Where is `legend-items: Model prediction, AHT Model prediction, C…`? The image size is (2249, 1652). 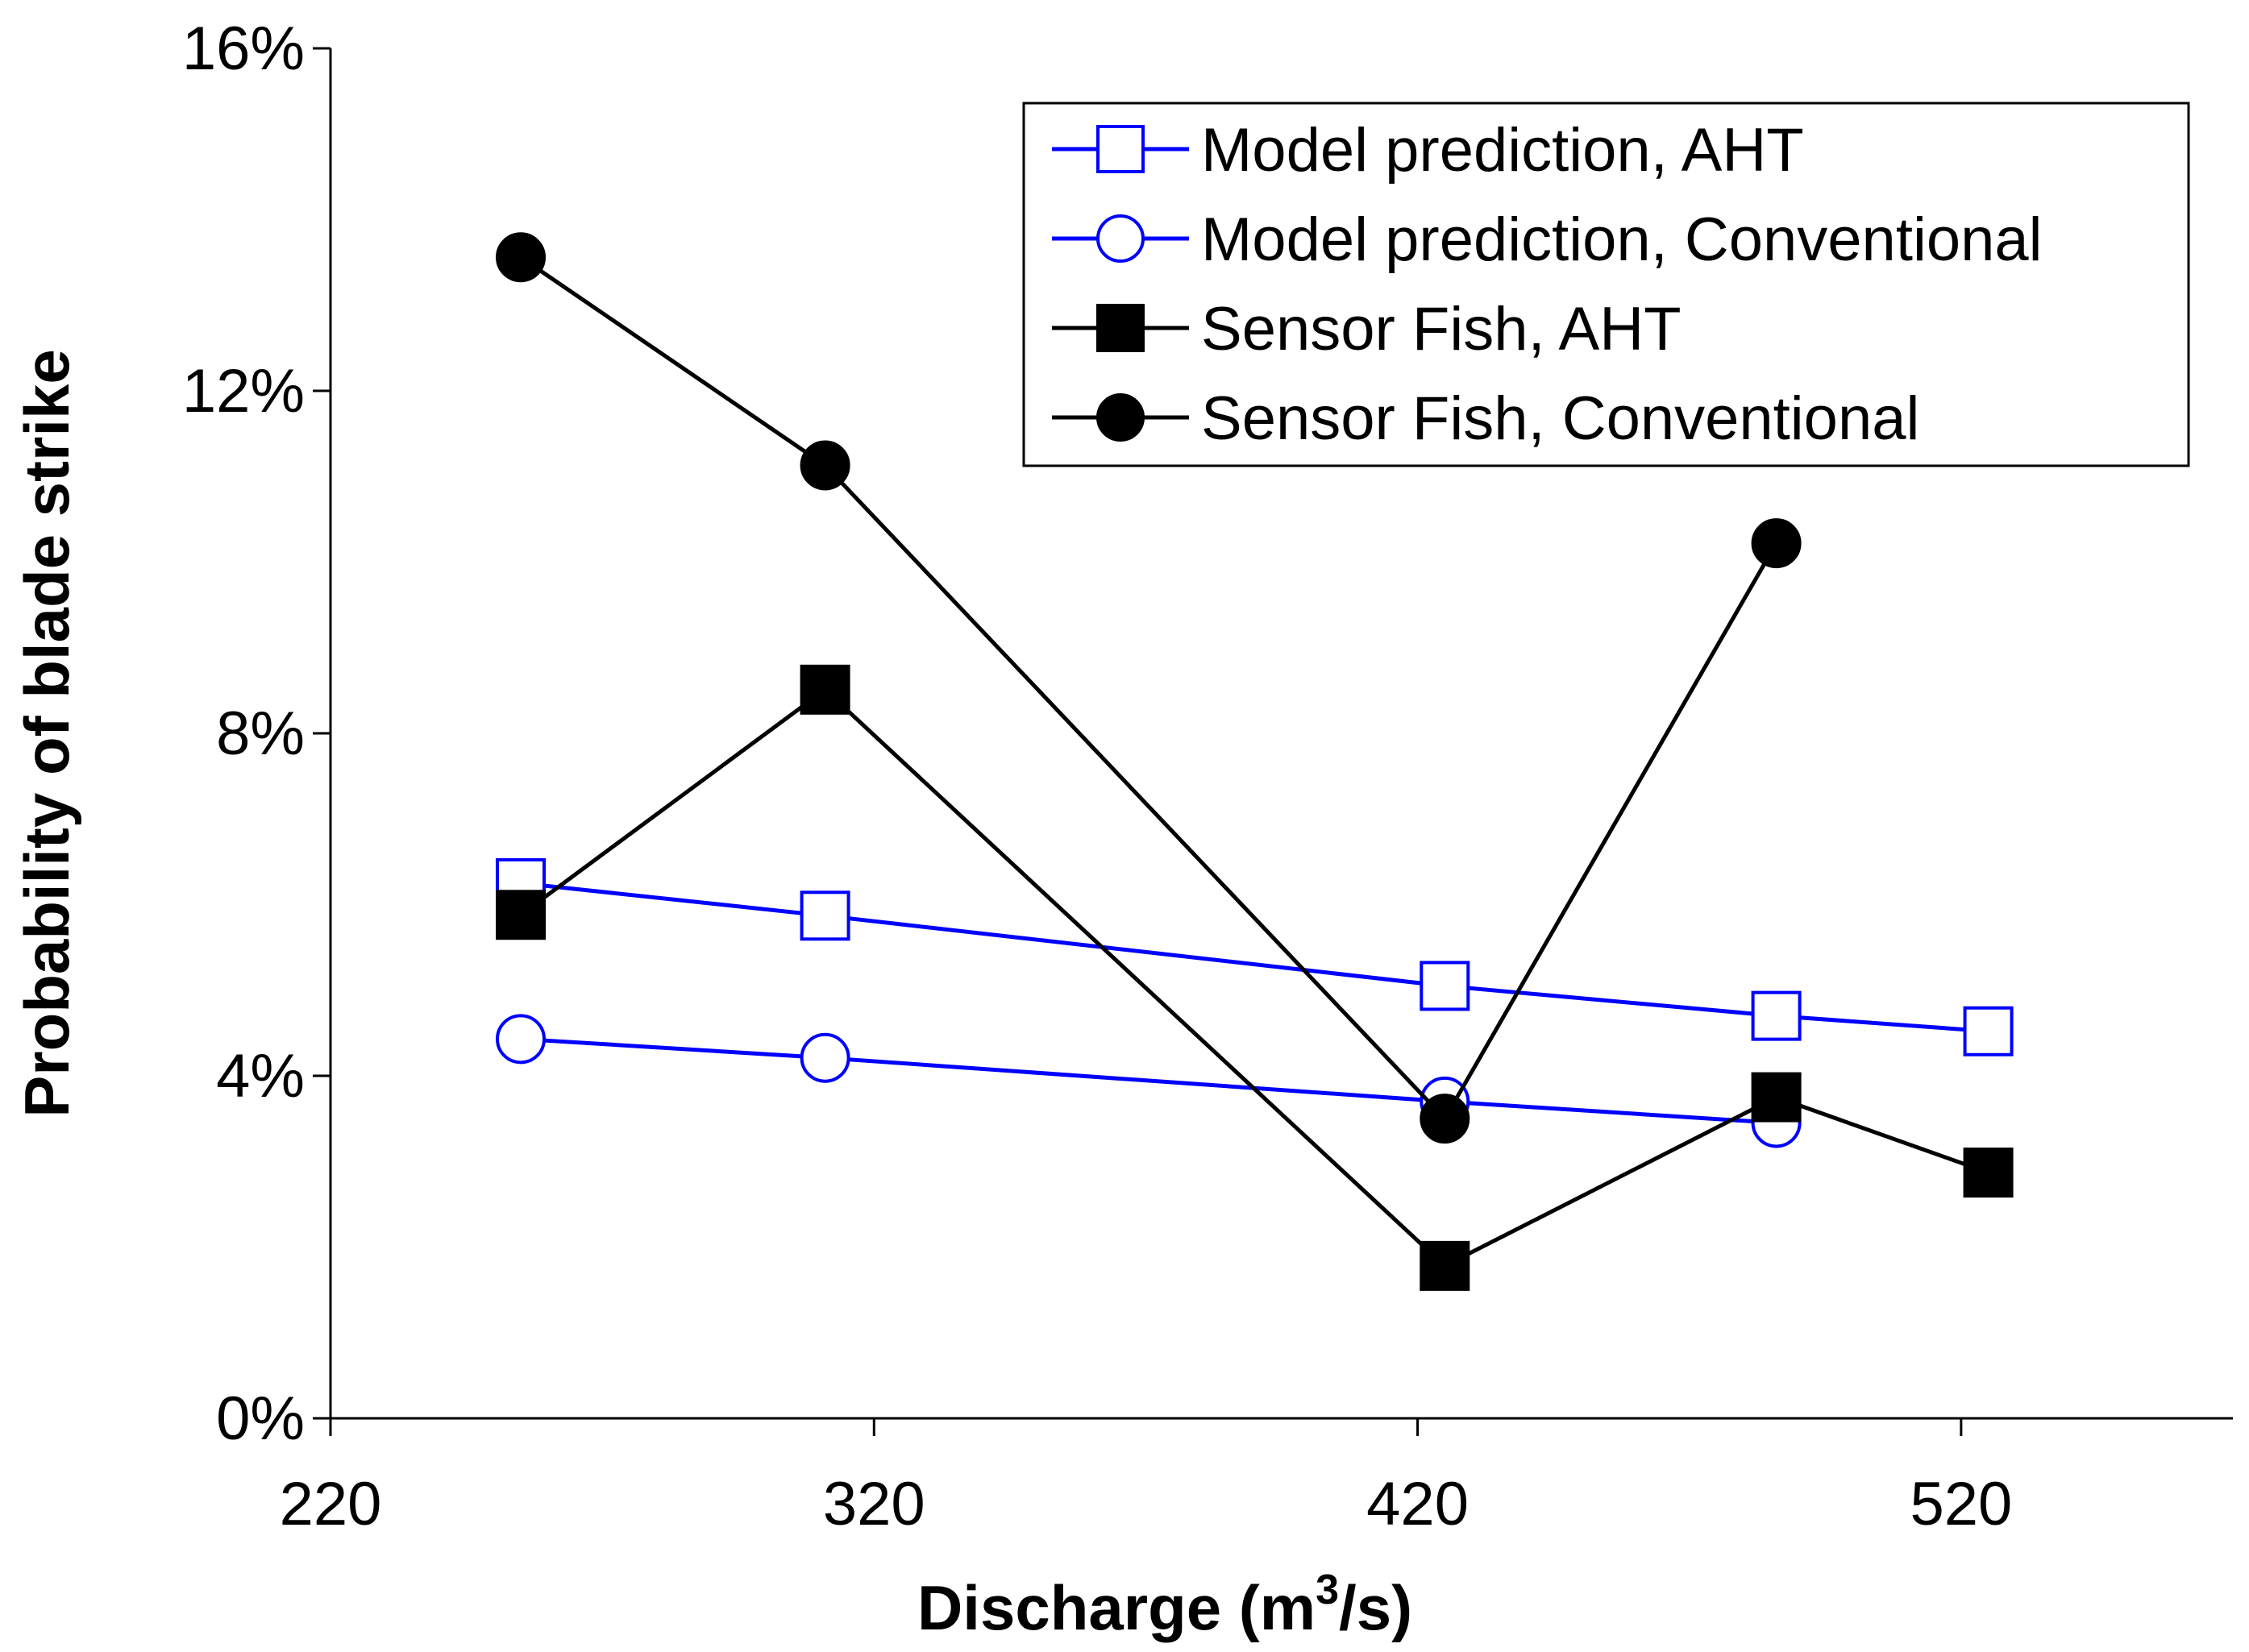
legend-items: Model prediction, AHT Model prediction, C… is located at coordinates (1547, 284).